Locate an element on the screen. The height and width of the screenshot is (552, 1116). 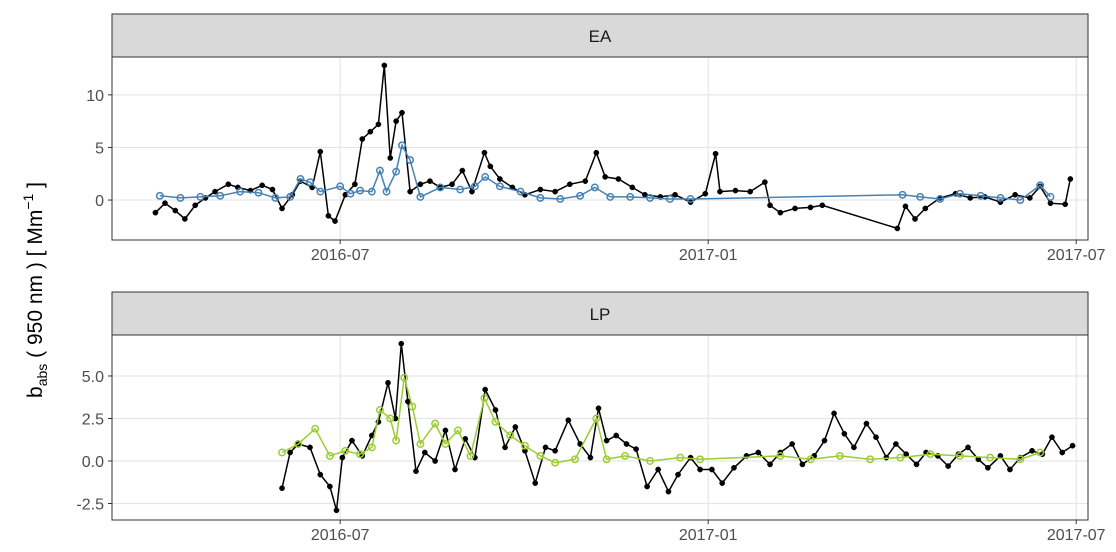
y-label-part: ( 950 nm ) [ Mm is located at coordinates (35, 287).